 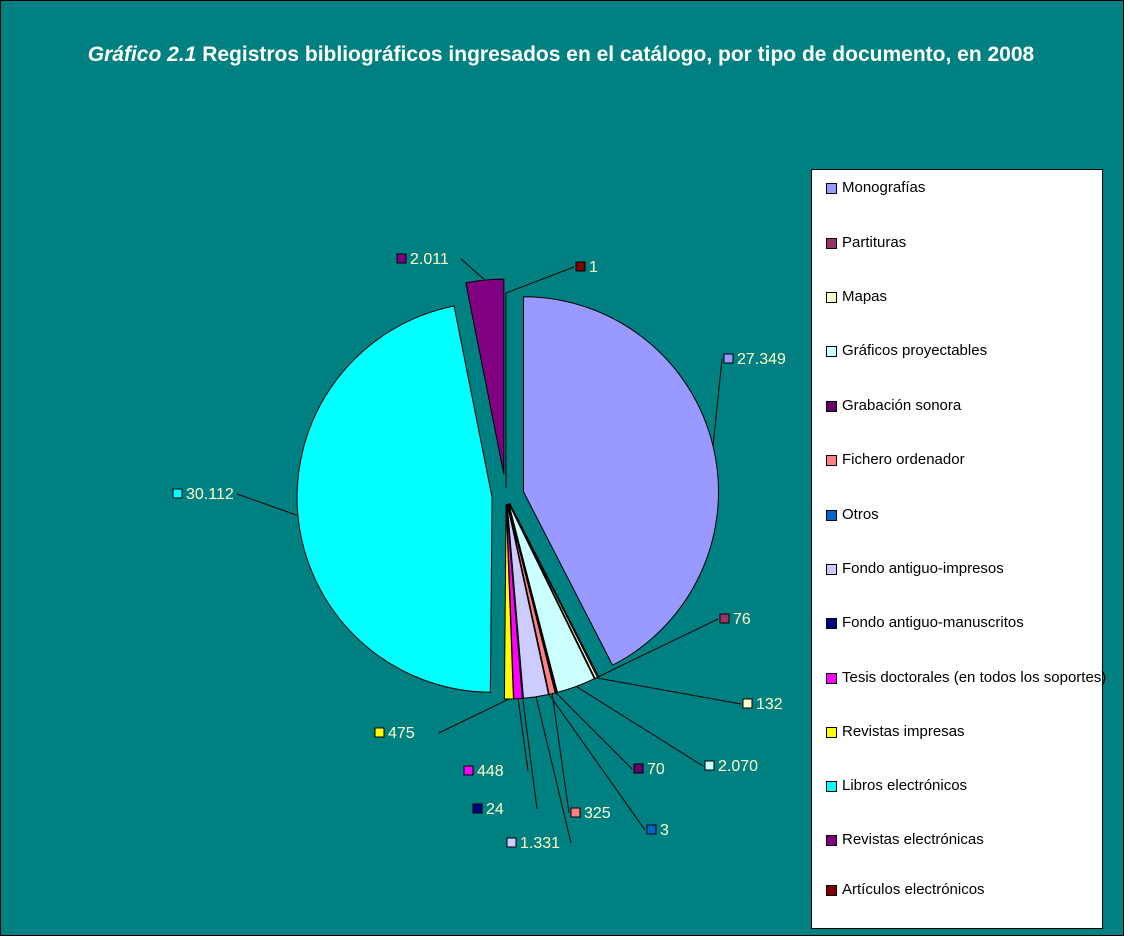 What do you see at coordinates (970, 406) in the screenshot?
I see `legend-item: Grabación sonora` at bounding box center [970, 406].